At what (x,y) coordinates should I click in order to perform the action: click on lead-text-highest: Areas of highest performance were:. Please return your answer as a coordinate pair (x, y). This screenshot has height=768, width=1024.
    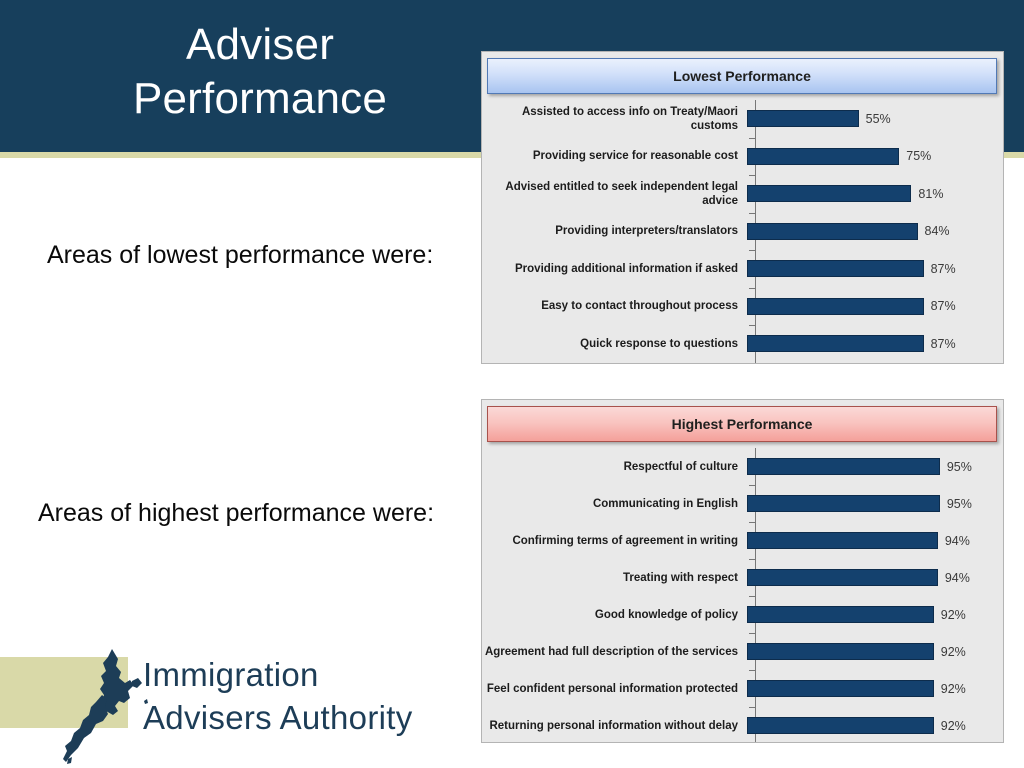
    Looking at the image, I should click on (236, 513).